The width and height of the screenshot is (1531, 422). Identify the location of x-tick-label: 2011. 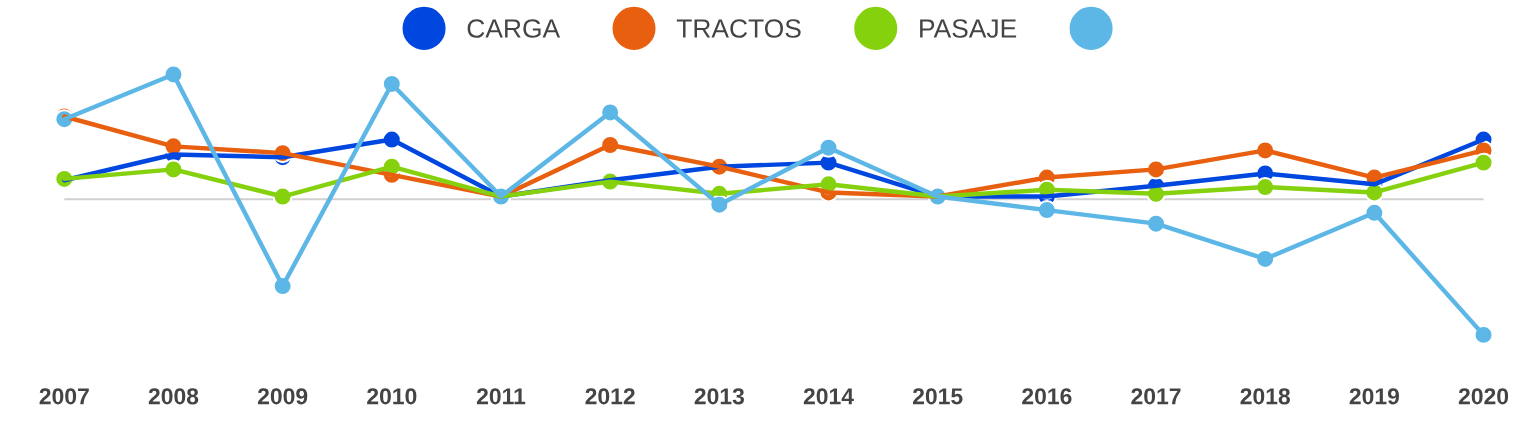
(501, 396).